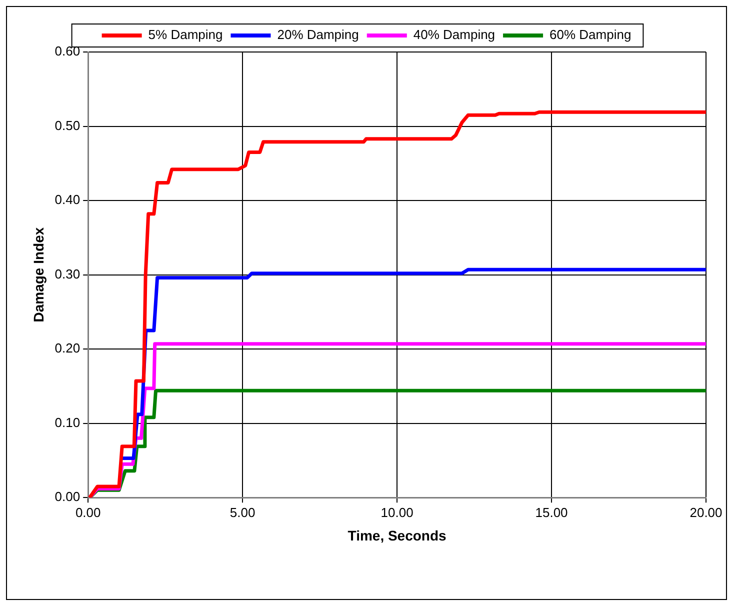 This screenshot has width=735, height=608. I want to click on y-tick-label: 0.30, so click(67, 274).